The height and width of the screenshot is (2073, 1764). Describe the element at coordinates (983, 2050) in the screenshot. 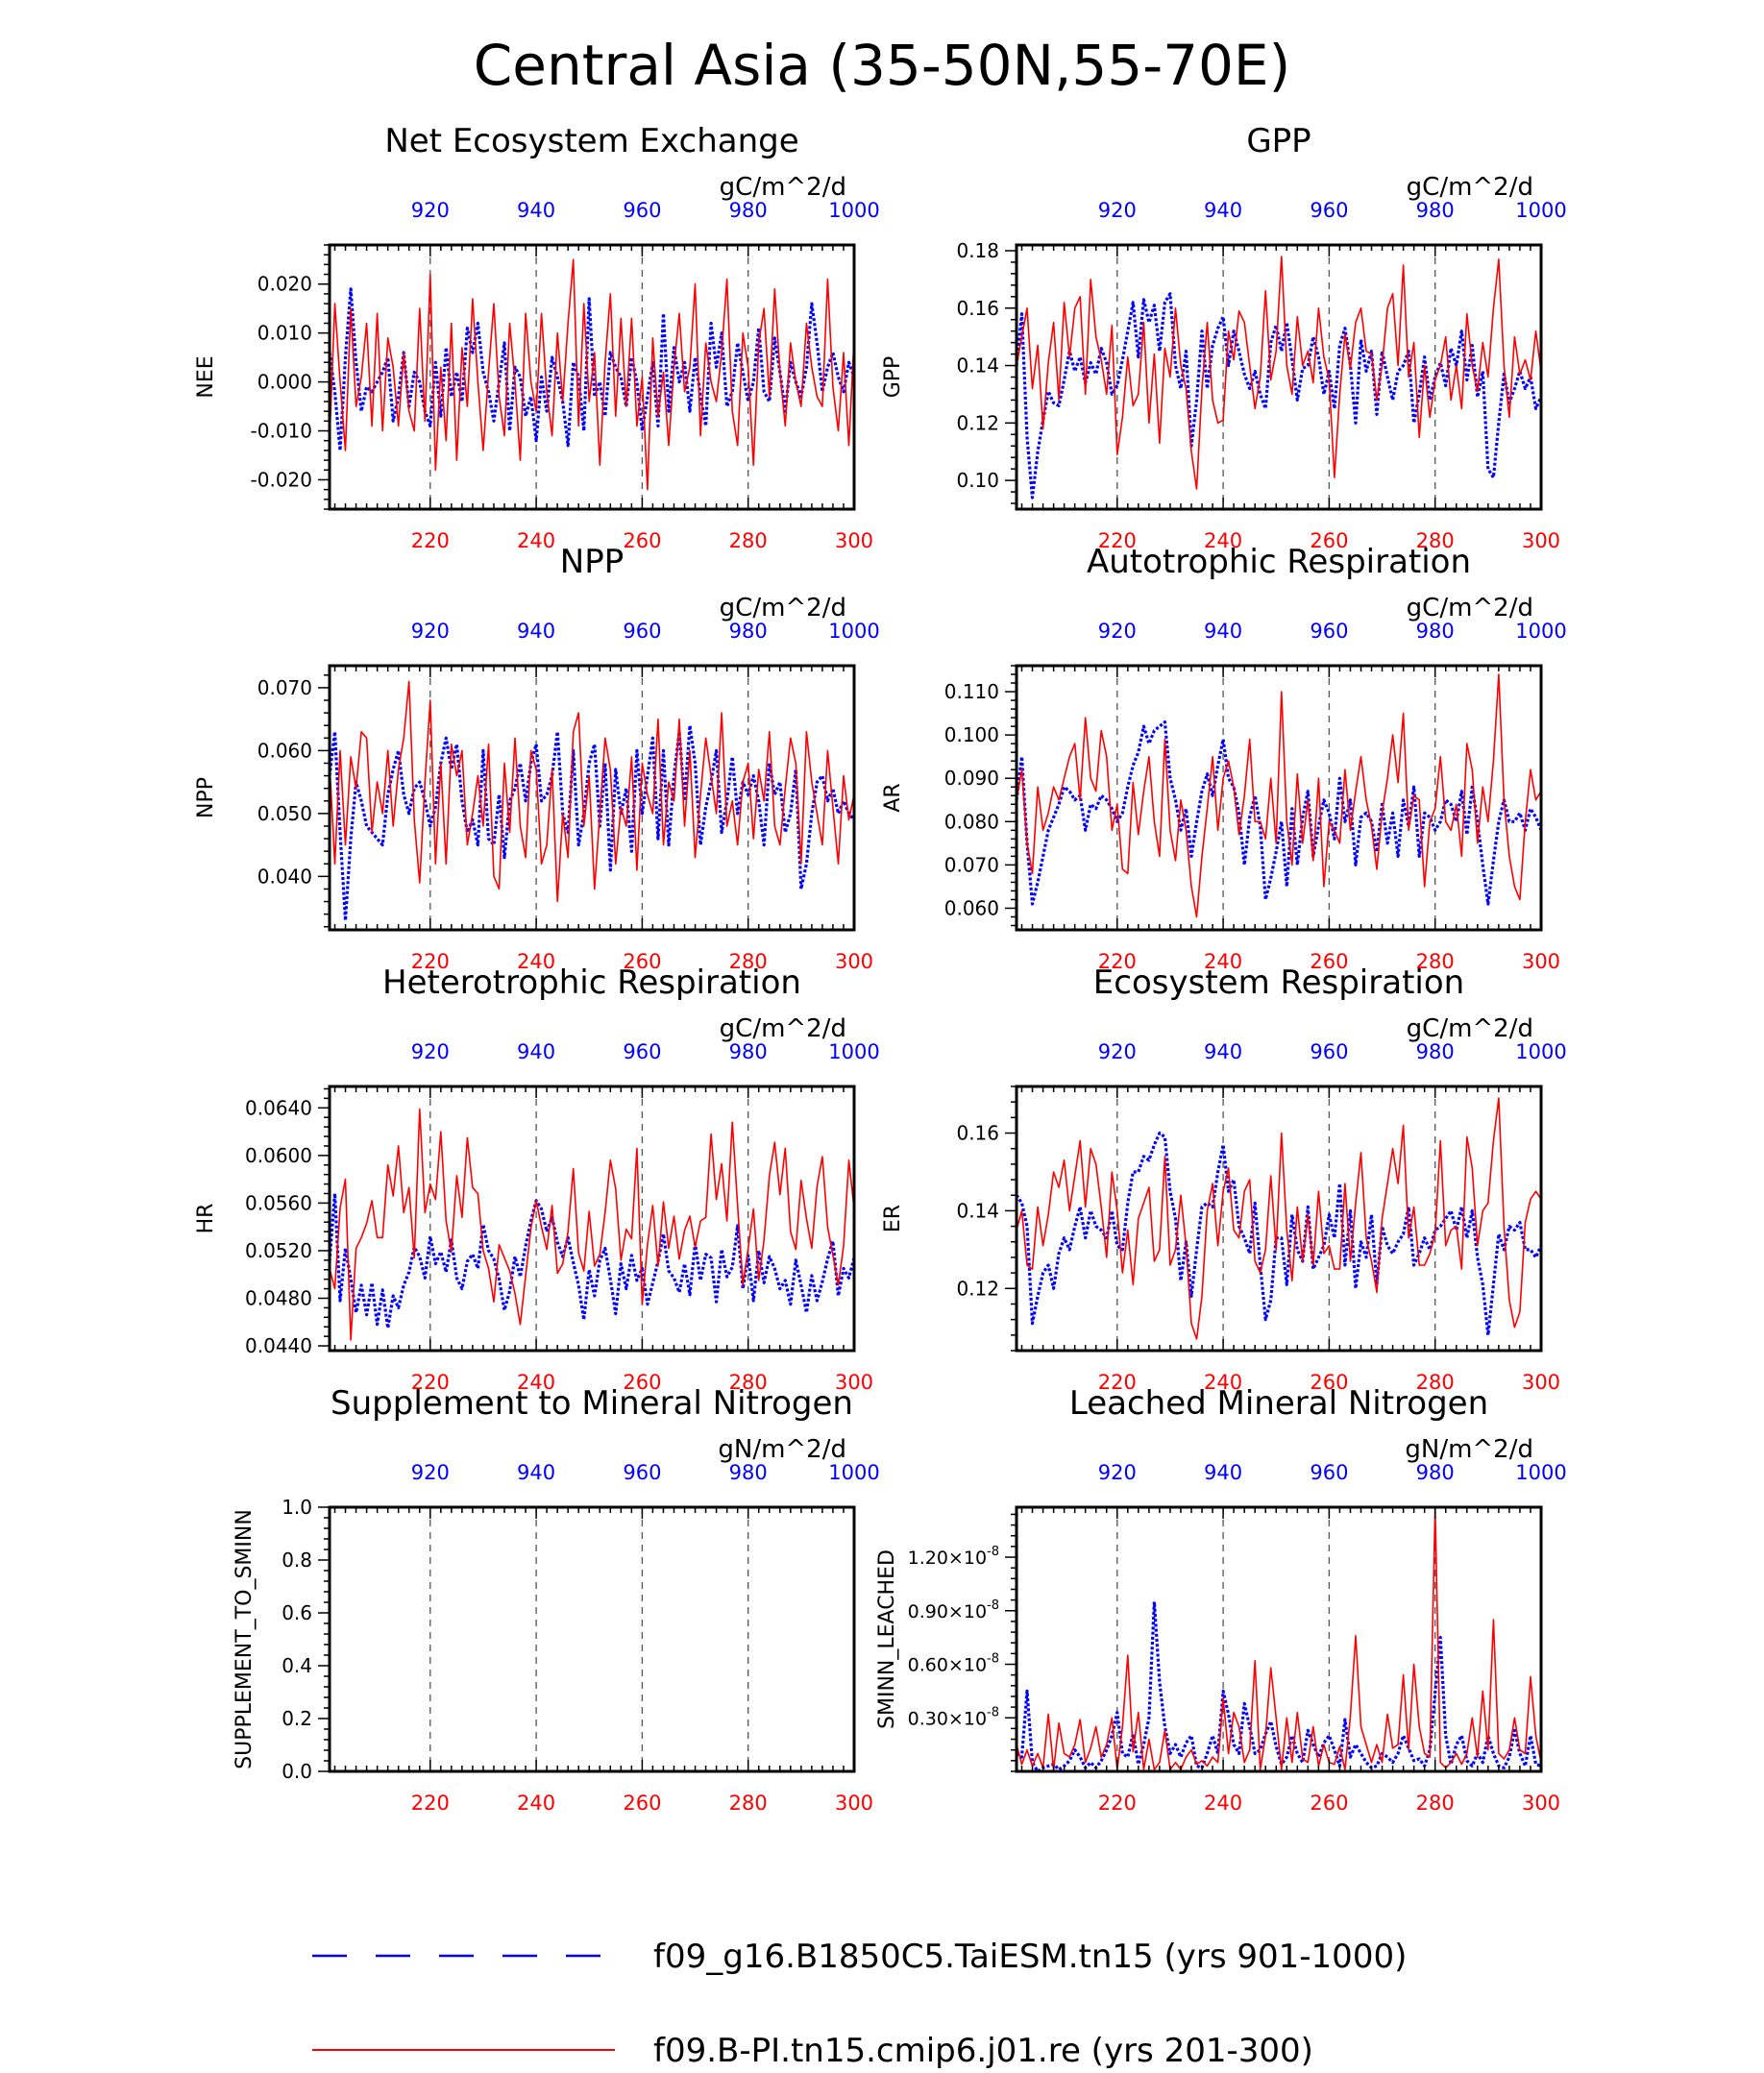

I see `legend-label-series-b: f09.B-PI.tn15.cmip6.j01.re (yrs 201-300)` at that location.